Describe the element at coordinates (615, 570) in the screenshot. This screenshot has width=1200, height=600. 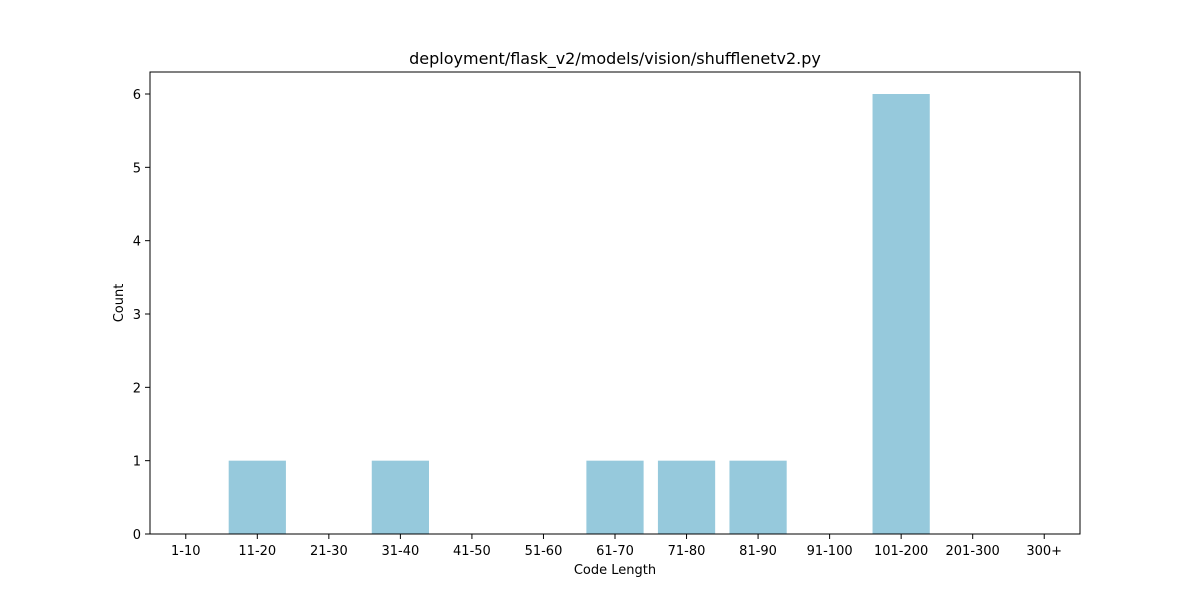
I see `x-axis-label: Code Length` at that location.